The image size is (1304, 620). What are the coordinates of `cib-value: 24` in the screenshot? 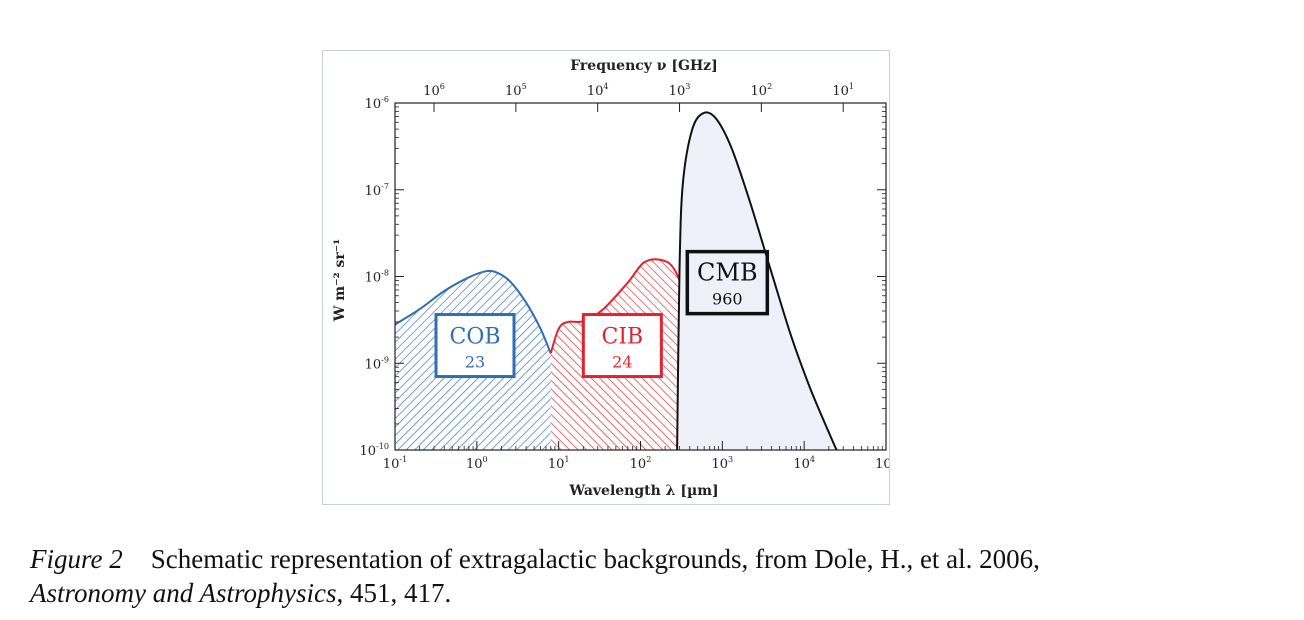 It's located at (622, 362).